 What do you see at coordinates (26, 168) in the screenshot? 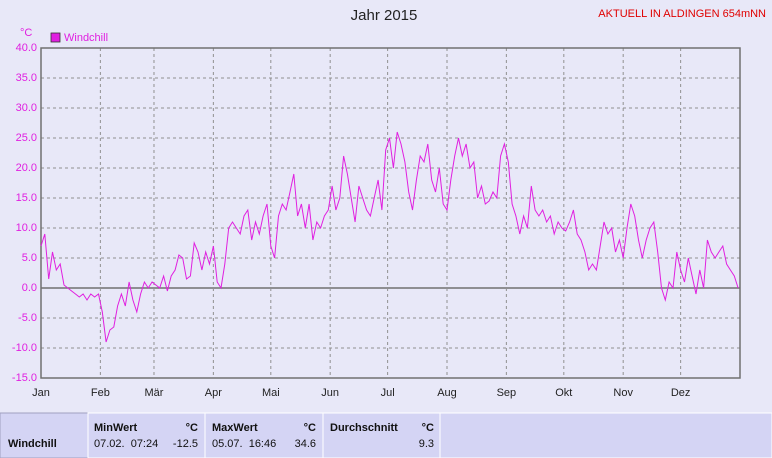
I see `y-tick-label: 20.0` at bounding box center [26, 168].